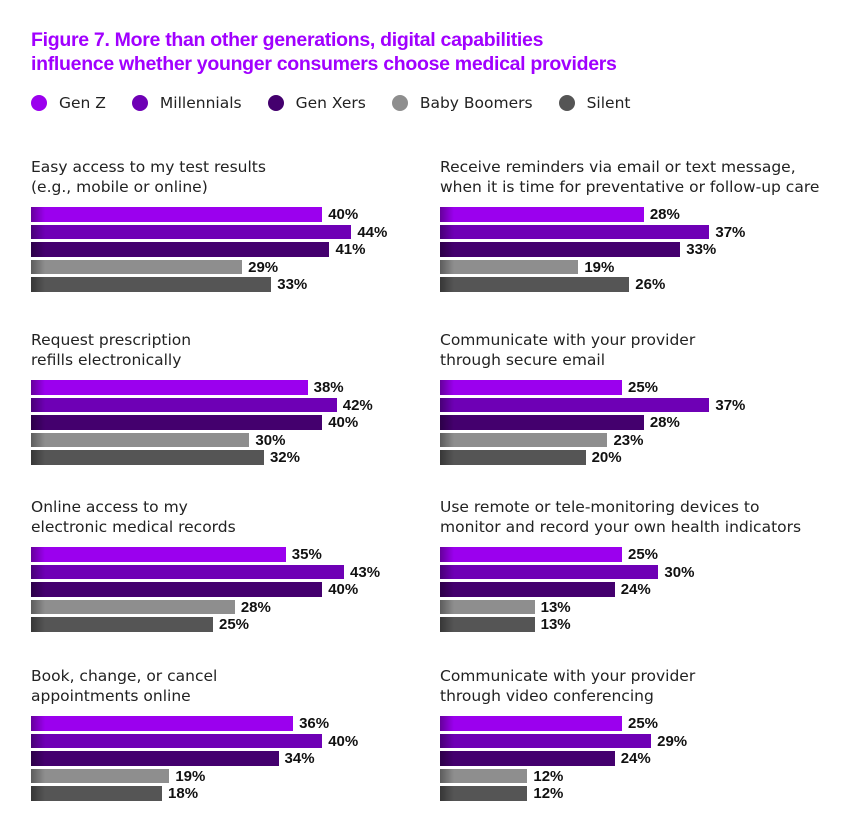 This screenshot has width=865, height=836. I want to click on legend-item: Baby Boomers, so click(462, 103).